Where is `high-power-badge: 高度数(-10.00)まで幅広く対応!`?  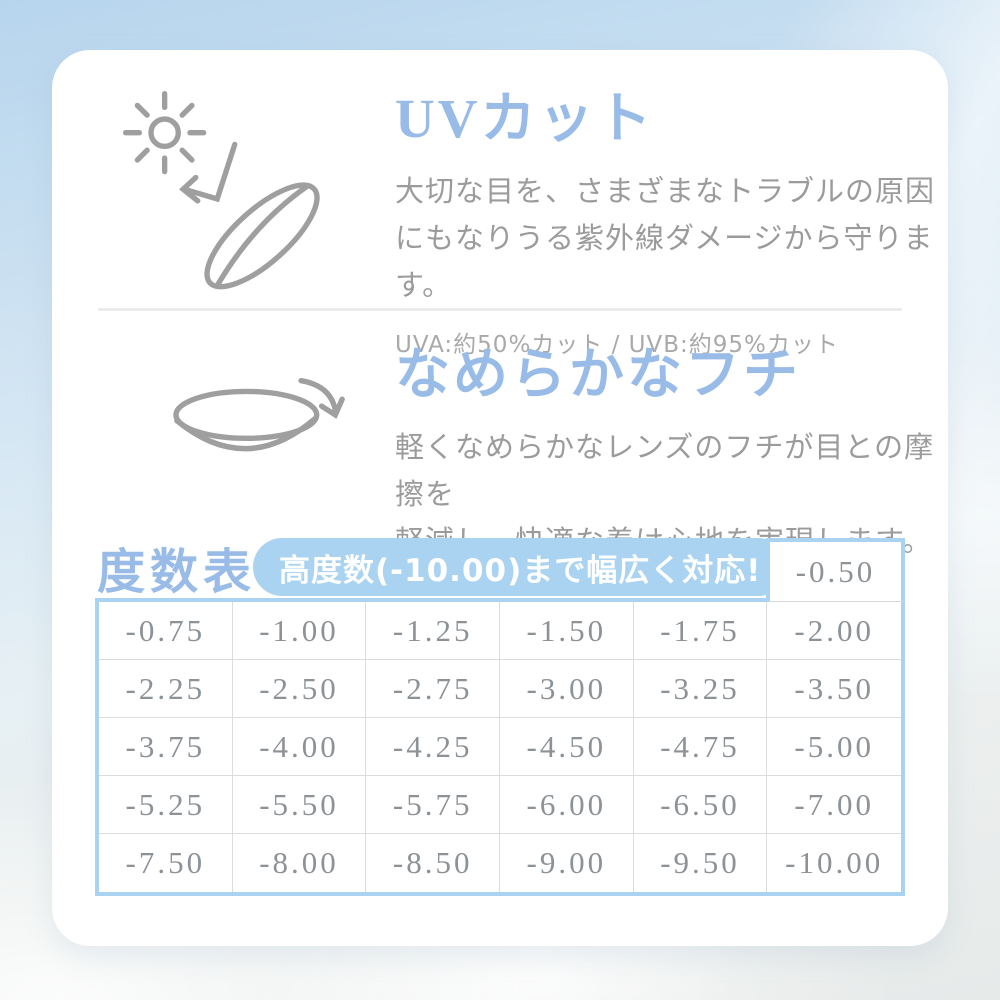 high-power-badge: 高度数(-10.00)まで幅広く対応! is located at coordinates (520, 567).